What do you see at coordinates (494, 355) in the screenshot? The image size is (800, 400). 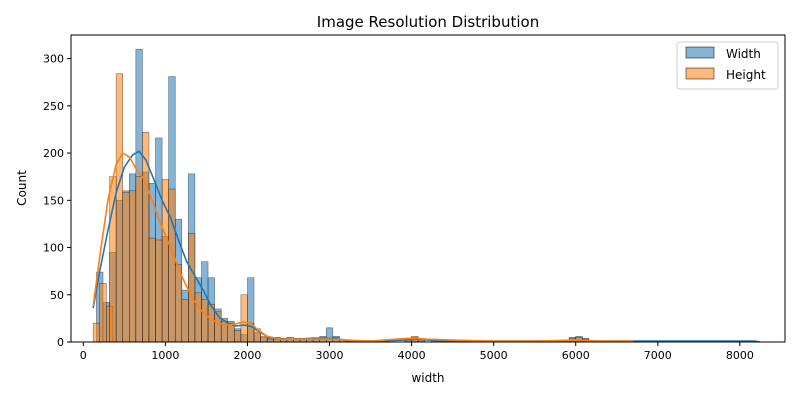 I see `x-tick-label-5: 5000` at bounding box center [494, 355].